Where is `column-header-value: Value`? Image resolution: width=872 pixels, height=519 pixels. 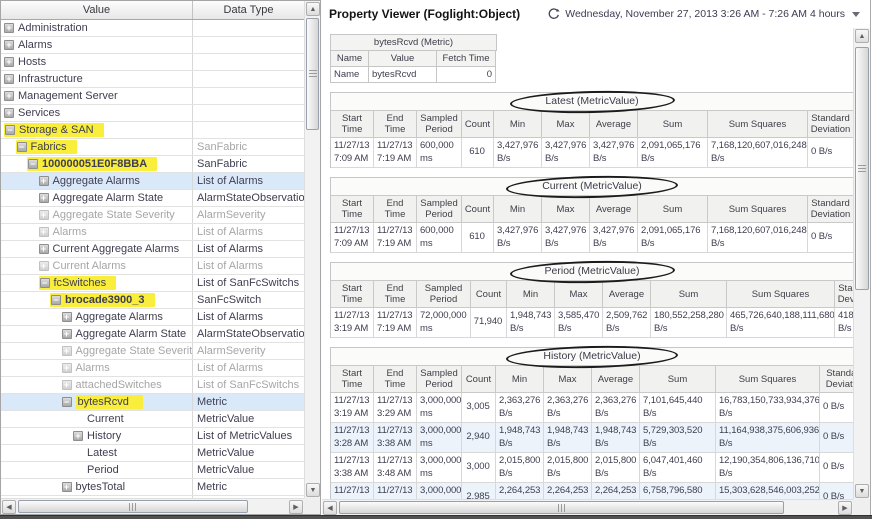 column-header-value: Value is located at coordinates (97, 10).